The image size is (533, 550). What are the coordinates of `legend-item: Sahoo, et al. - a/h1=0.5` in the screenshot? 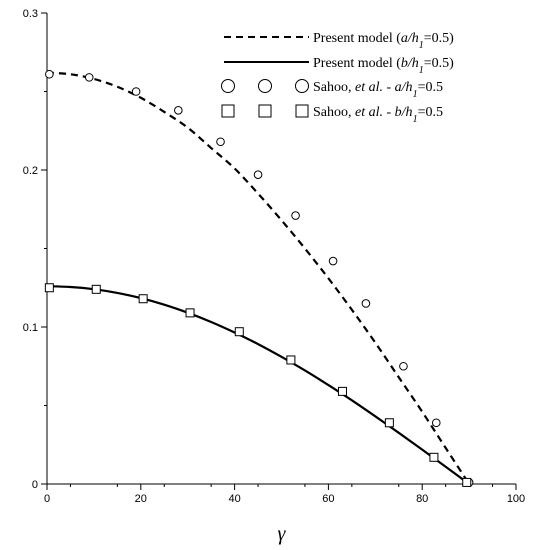 It's located at (332, 89).